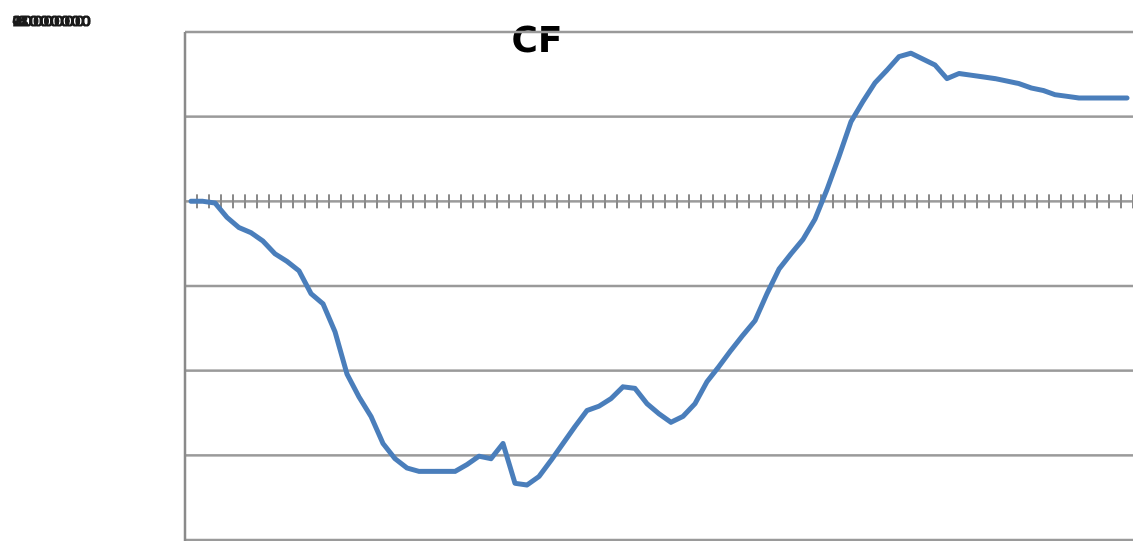 The width and height of the screenshot is (1133, 541). I want to click on chart-title: CF, so click(536, 40).